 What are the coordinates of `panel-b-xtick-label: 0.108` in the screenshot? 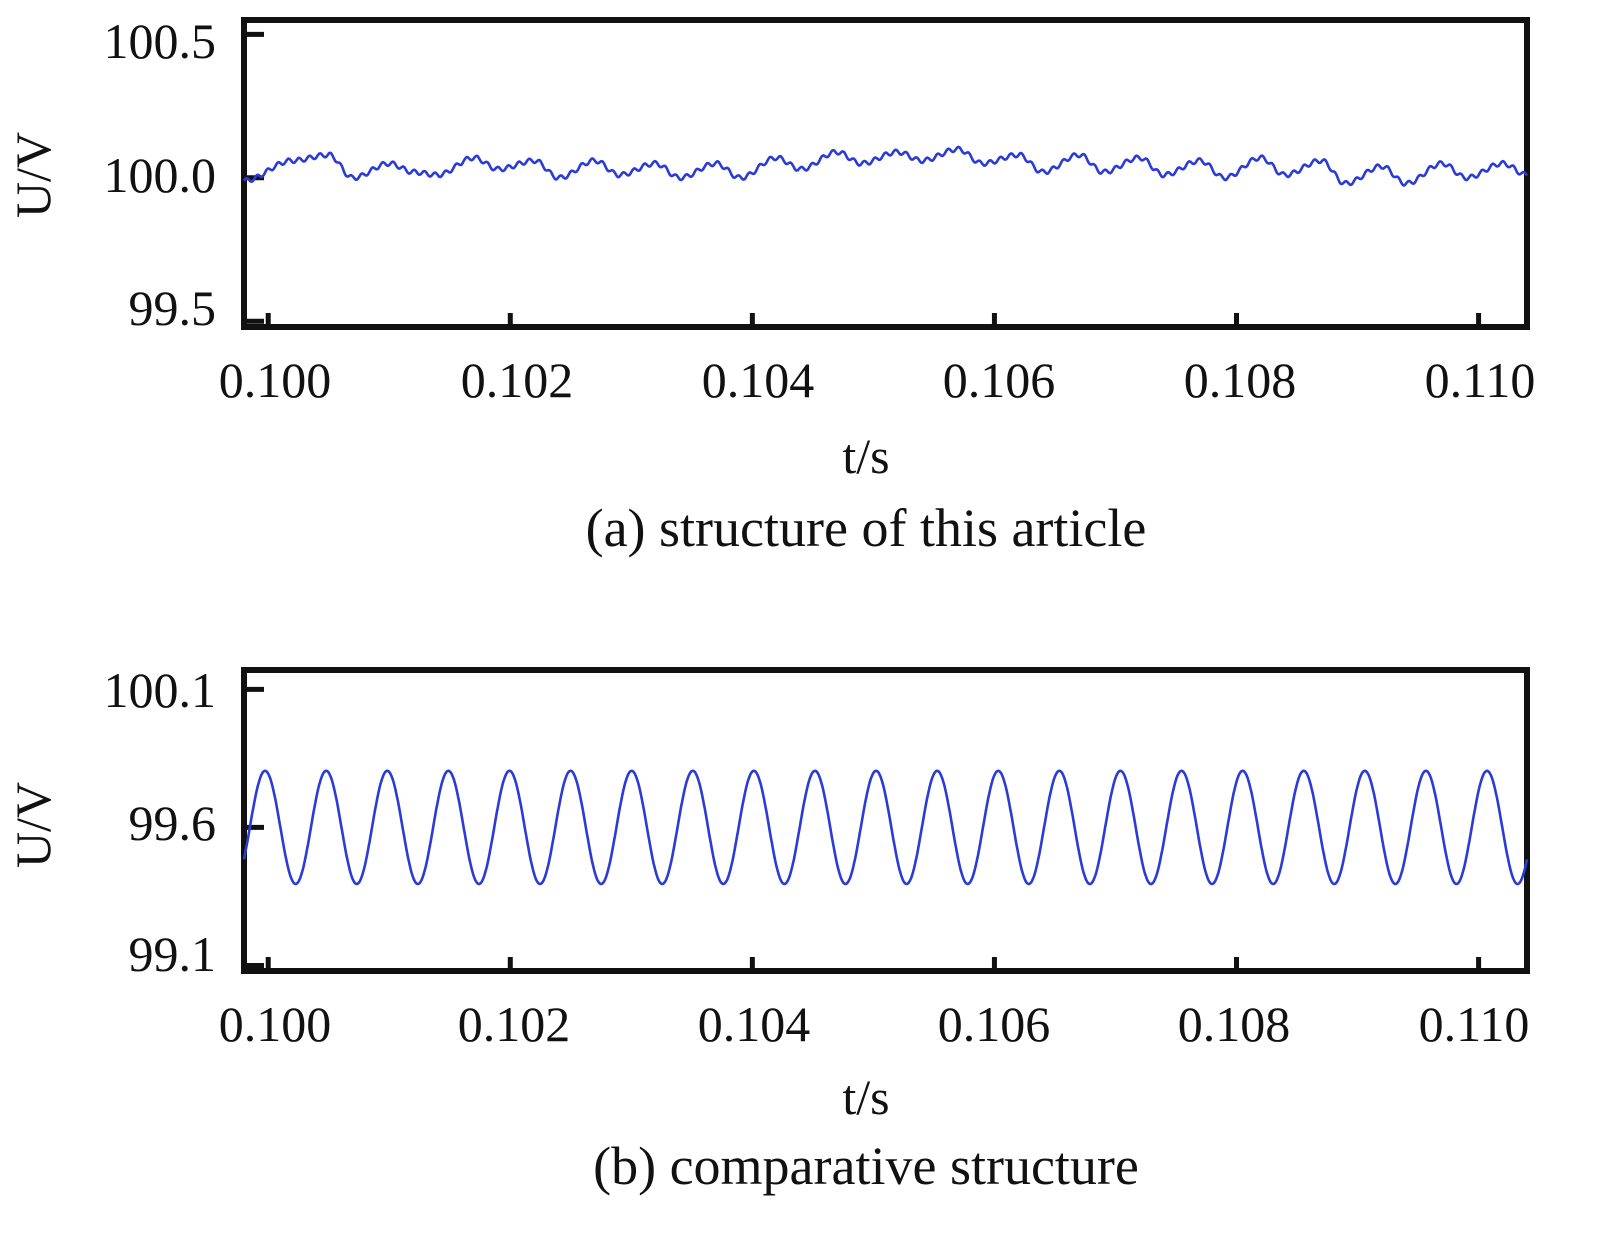 It's located at (1234, 1024).